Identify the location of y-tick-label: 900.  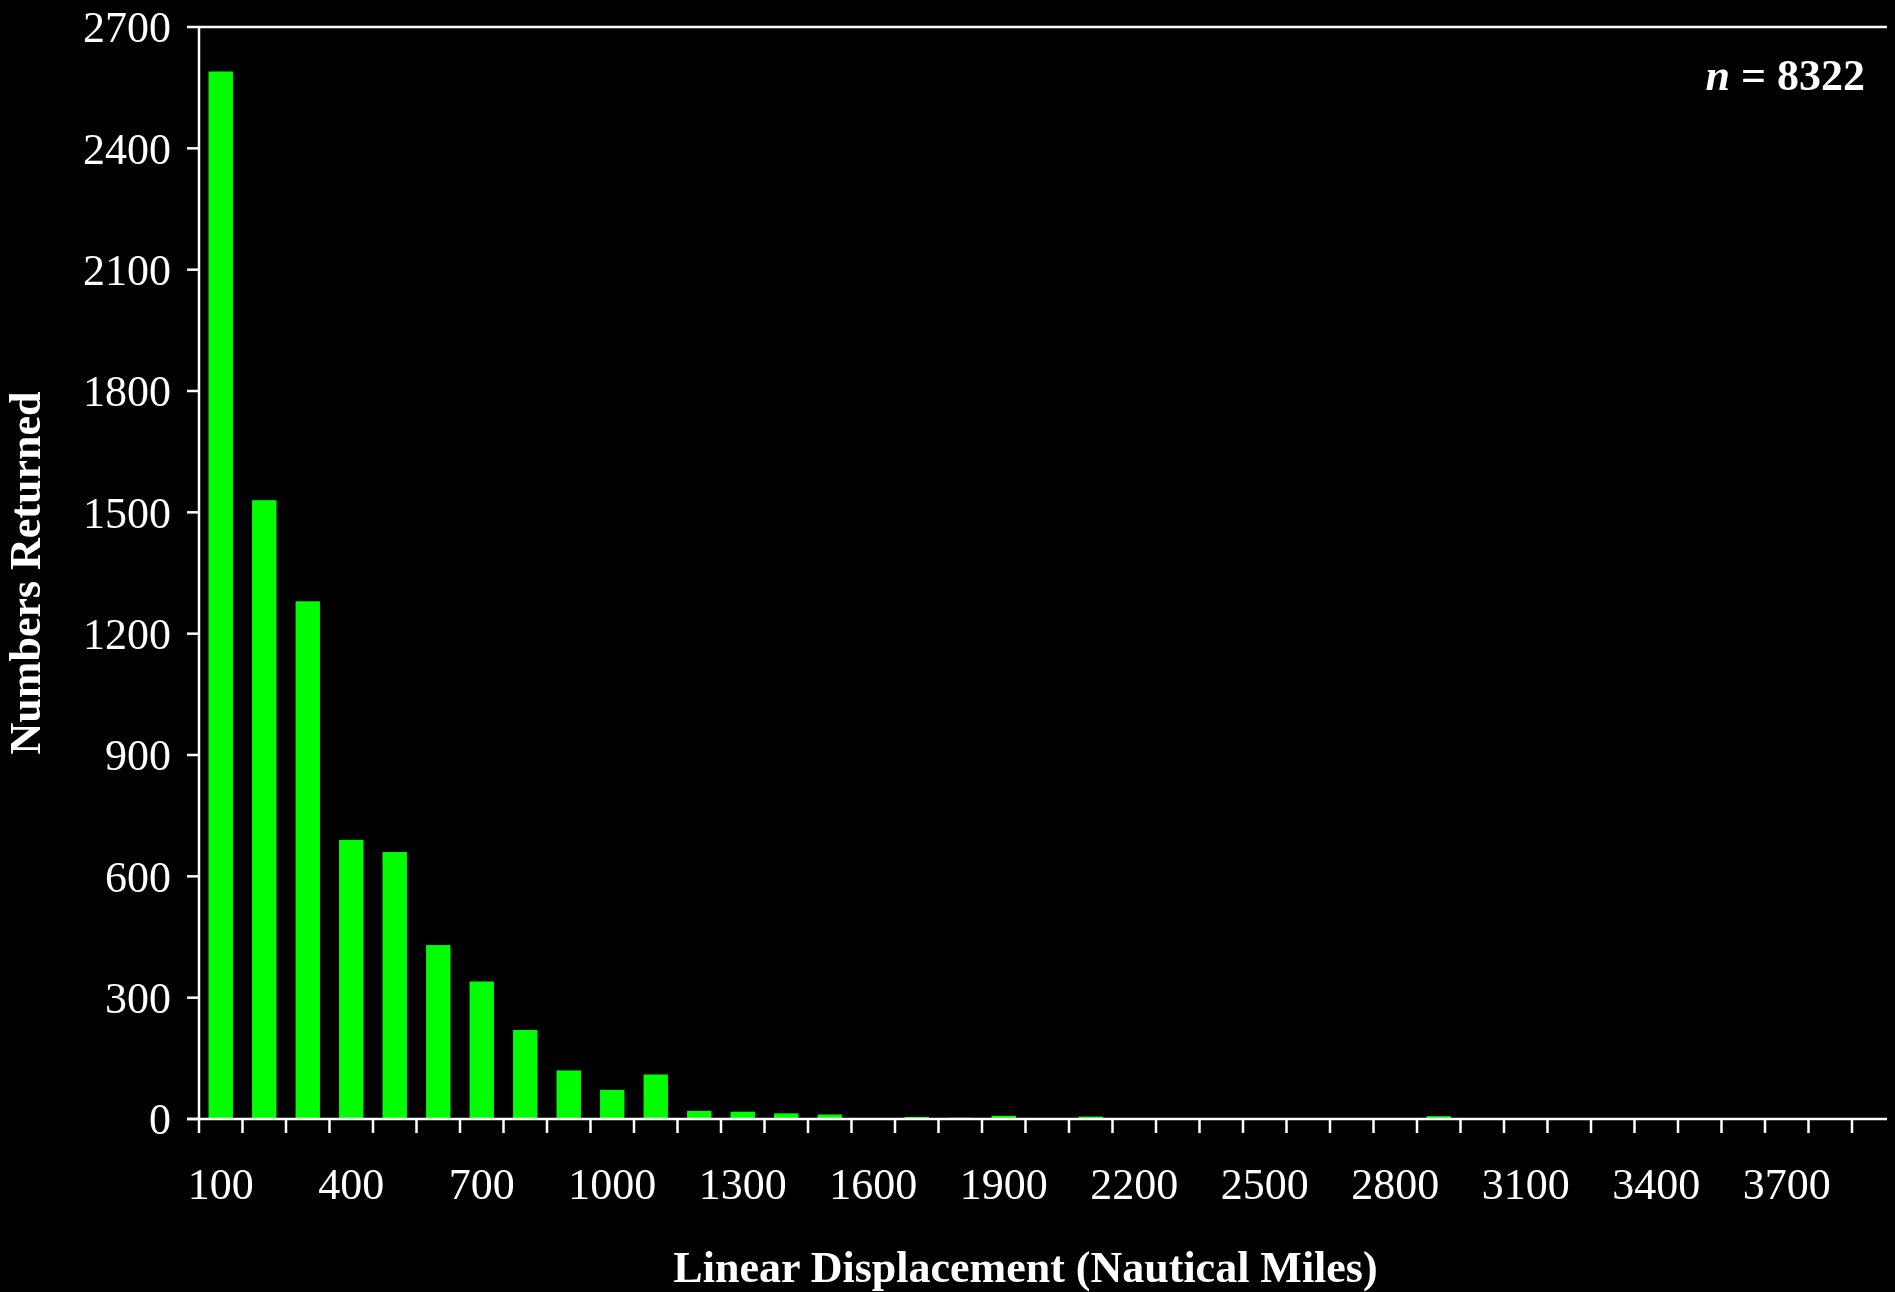
(138, 756).